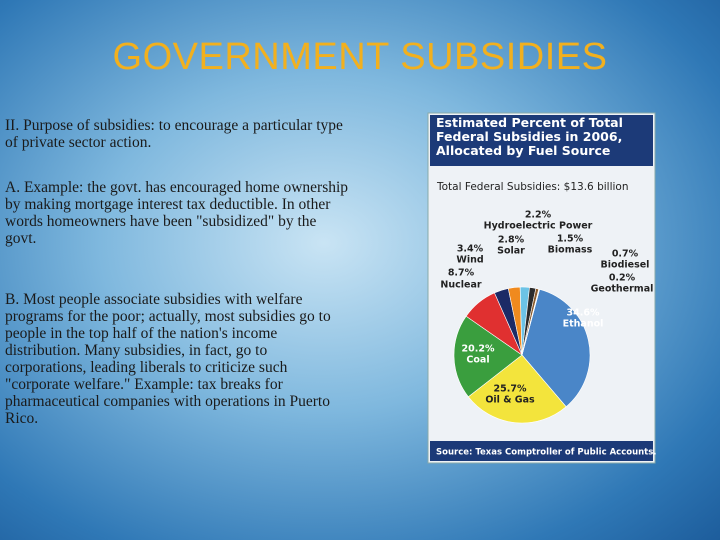 The width and height of the screenshot is (720, 540). What do you see at coordinates (622, 278) in the screenshot?
I see `value-label: 0.2%` at bounding box center [622, 278].